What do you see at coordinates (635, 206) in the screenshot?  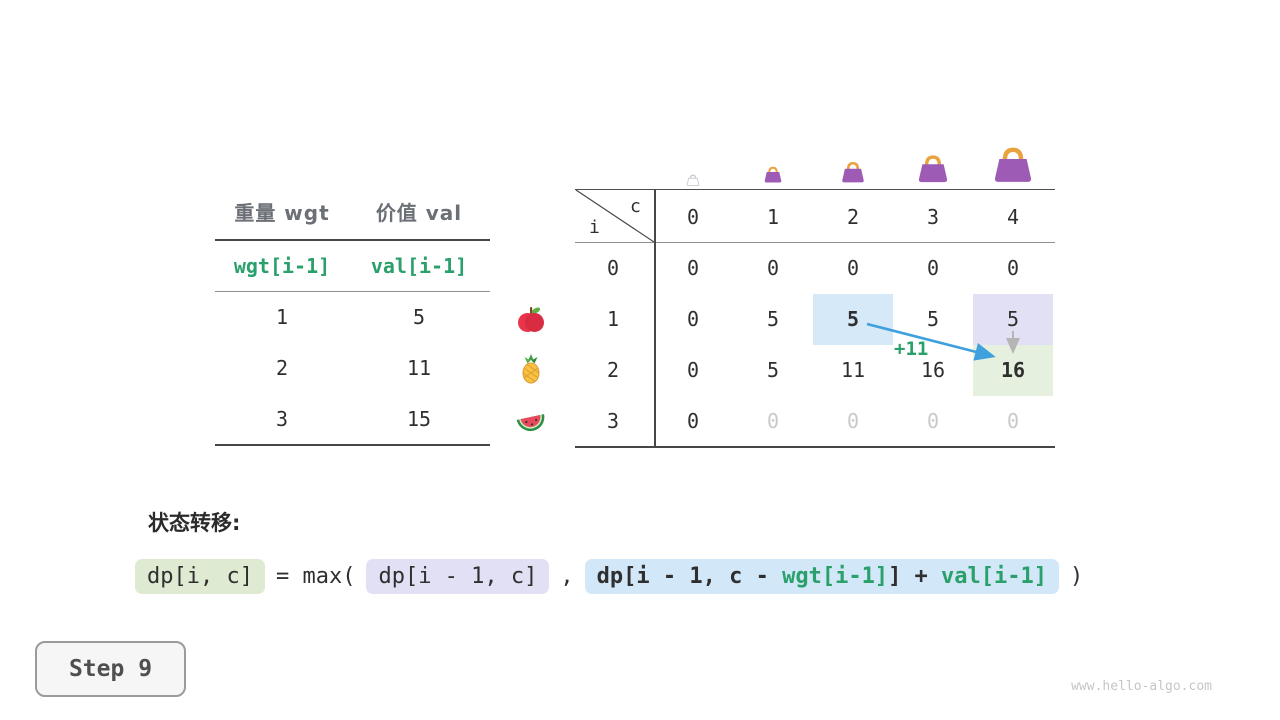 I see `corner-col-var: c` at bounding box center [635, 206].